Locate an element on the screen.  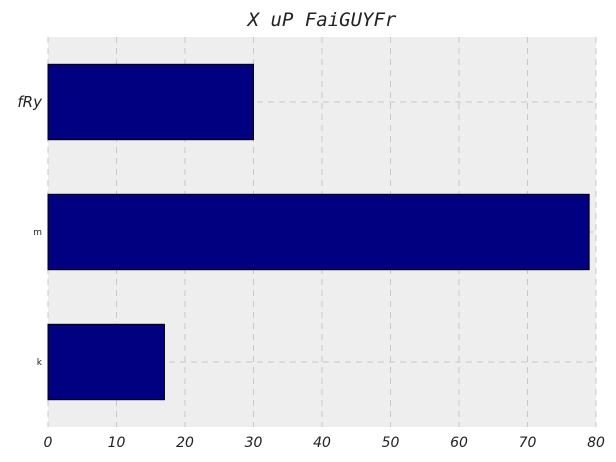
y-tick-label: m is located at coordinates (37, 233).